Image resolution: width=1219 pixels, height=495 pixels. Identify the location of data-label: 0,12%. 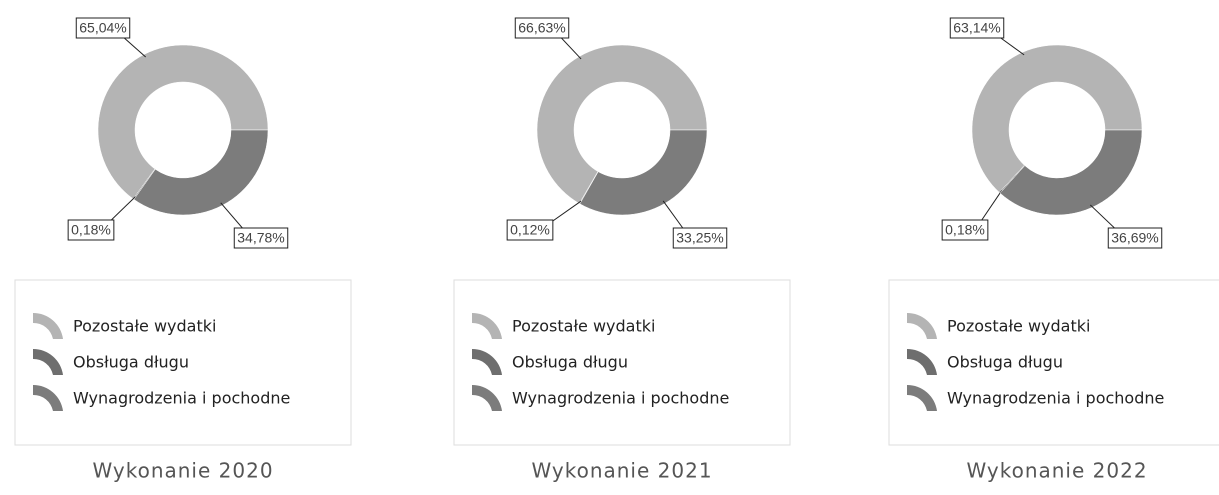
(530, 230).